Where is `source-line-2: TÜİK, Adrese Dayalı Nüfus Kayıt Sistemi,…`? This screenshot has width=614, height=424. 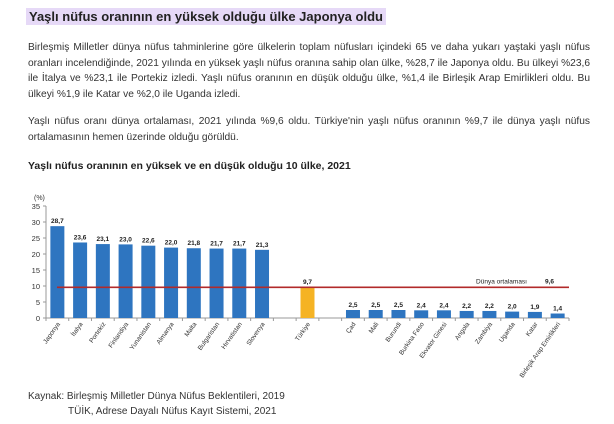
source-line-2: TÜİK, Adrese Dayalı Nüfus Kayıt Sistemi,… is located at coordinates (172, 411).